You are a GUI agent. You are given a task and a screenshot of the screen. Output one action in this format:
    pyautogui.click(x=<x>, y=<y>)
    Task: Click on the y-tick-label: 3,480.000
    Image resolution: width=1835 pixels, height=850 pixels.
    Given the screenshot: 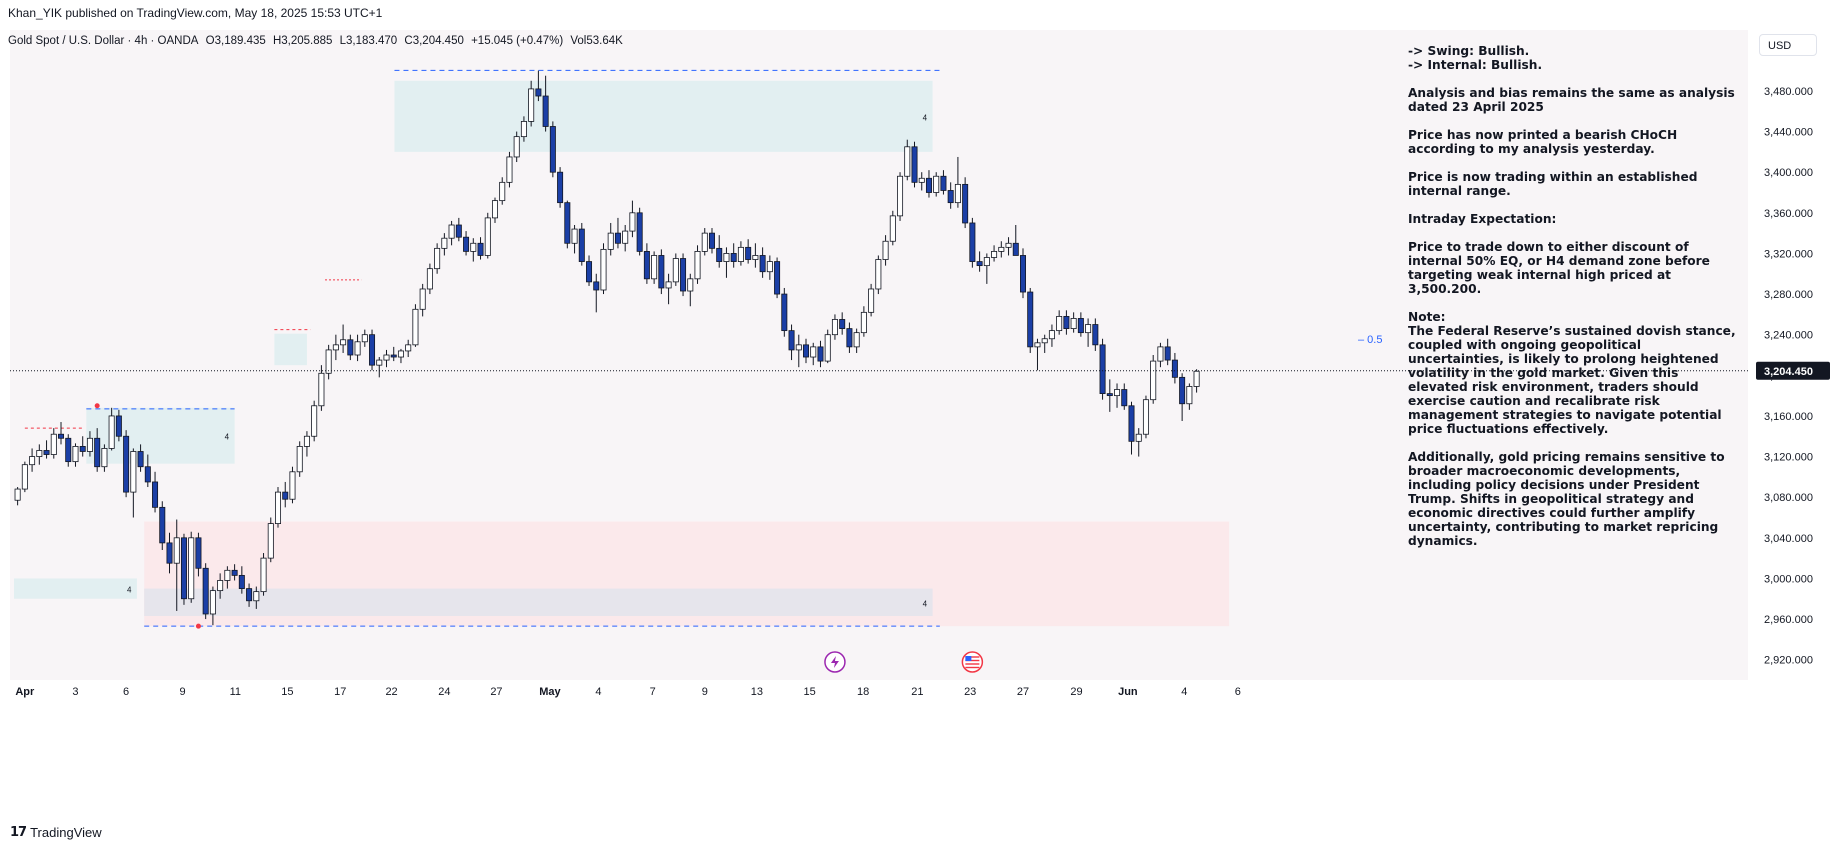 What is the action you would take?
    pyautogui.click(x=1788, y=92)
    